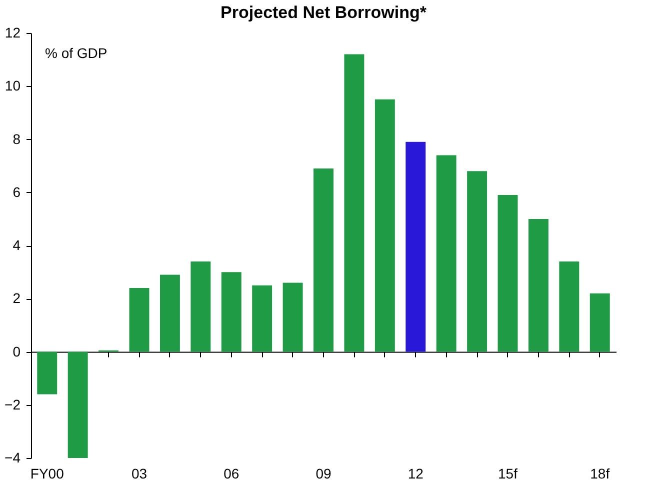 The width and height of the screenshot is (650, 495). Describe the element at coordinates (12, 458) in the screenshot. I see `y-tick-label: −4` at that location.